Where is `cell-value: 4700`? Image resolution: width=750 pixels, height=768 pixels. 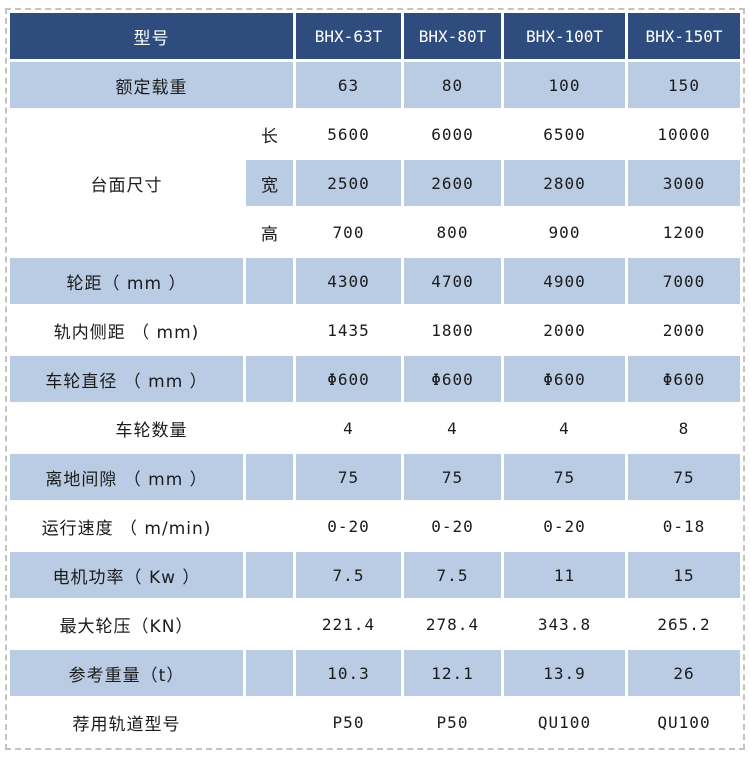 cell-value: 4700 is located at coordinates (452, 281).